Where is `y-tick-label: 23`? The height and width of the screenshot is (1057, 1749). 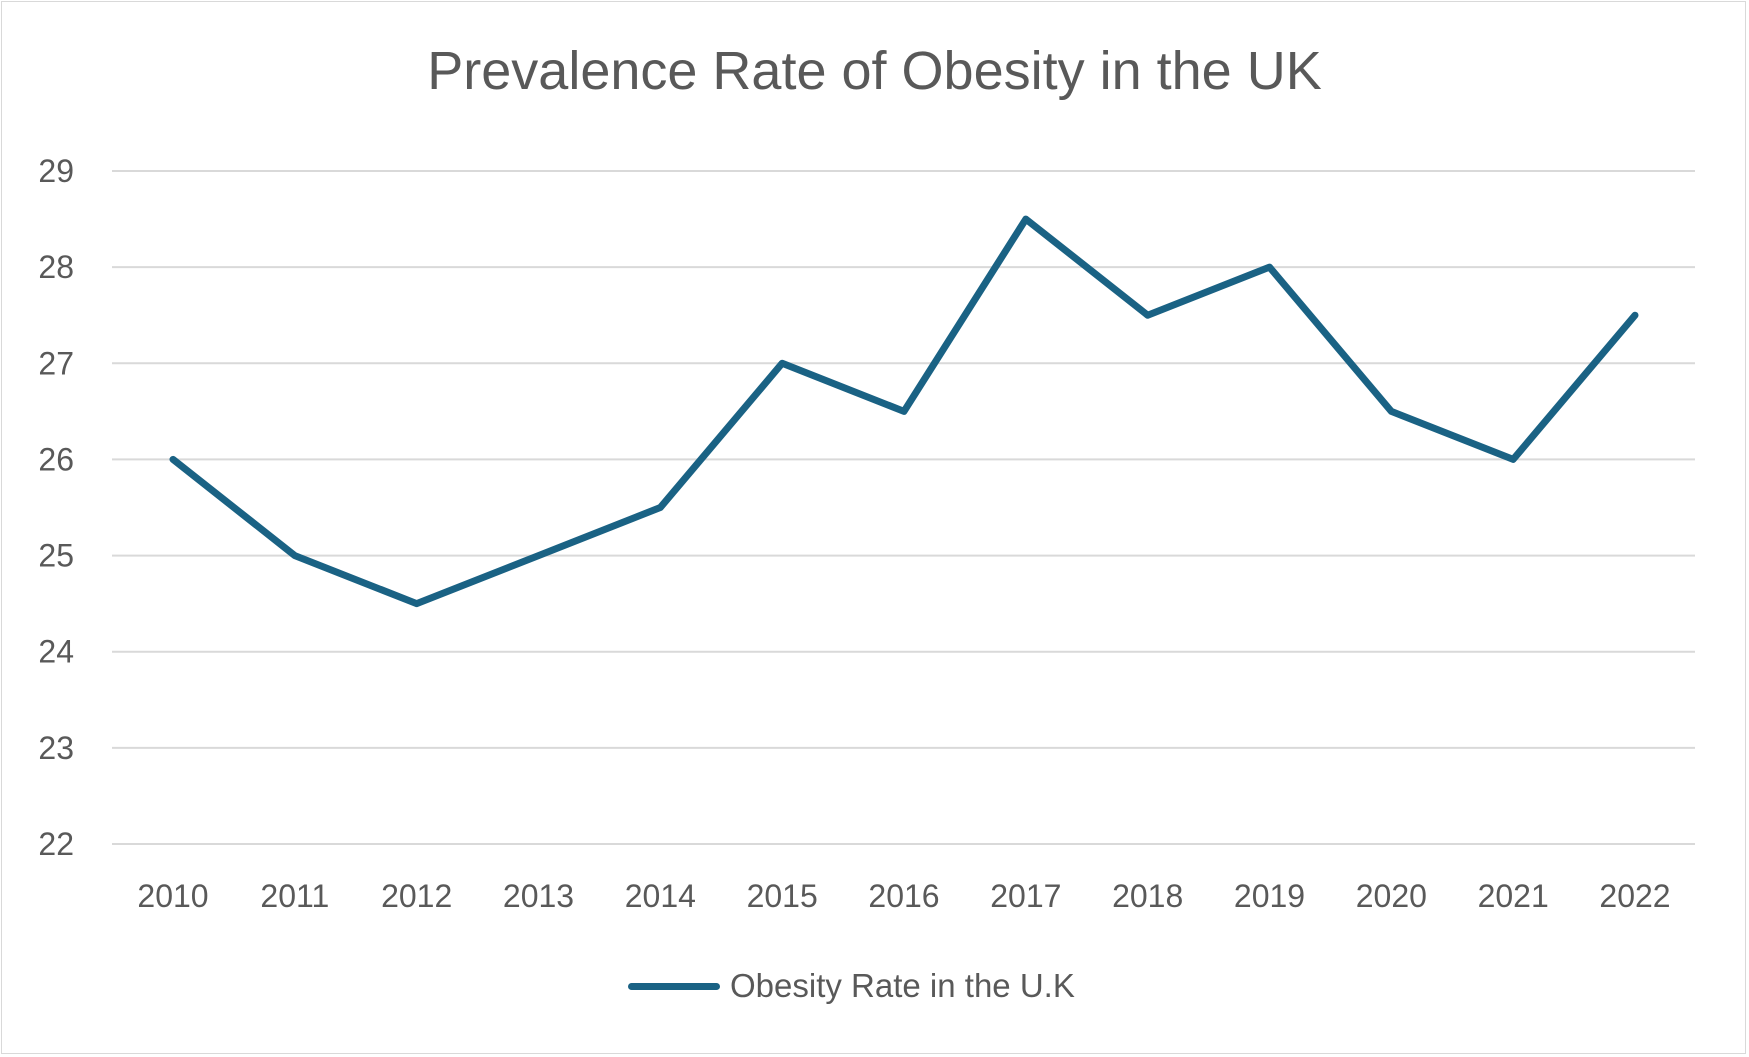 y-tick-label: 23 is located at coordinates (56, 748).